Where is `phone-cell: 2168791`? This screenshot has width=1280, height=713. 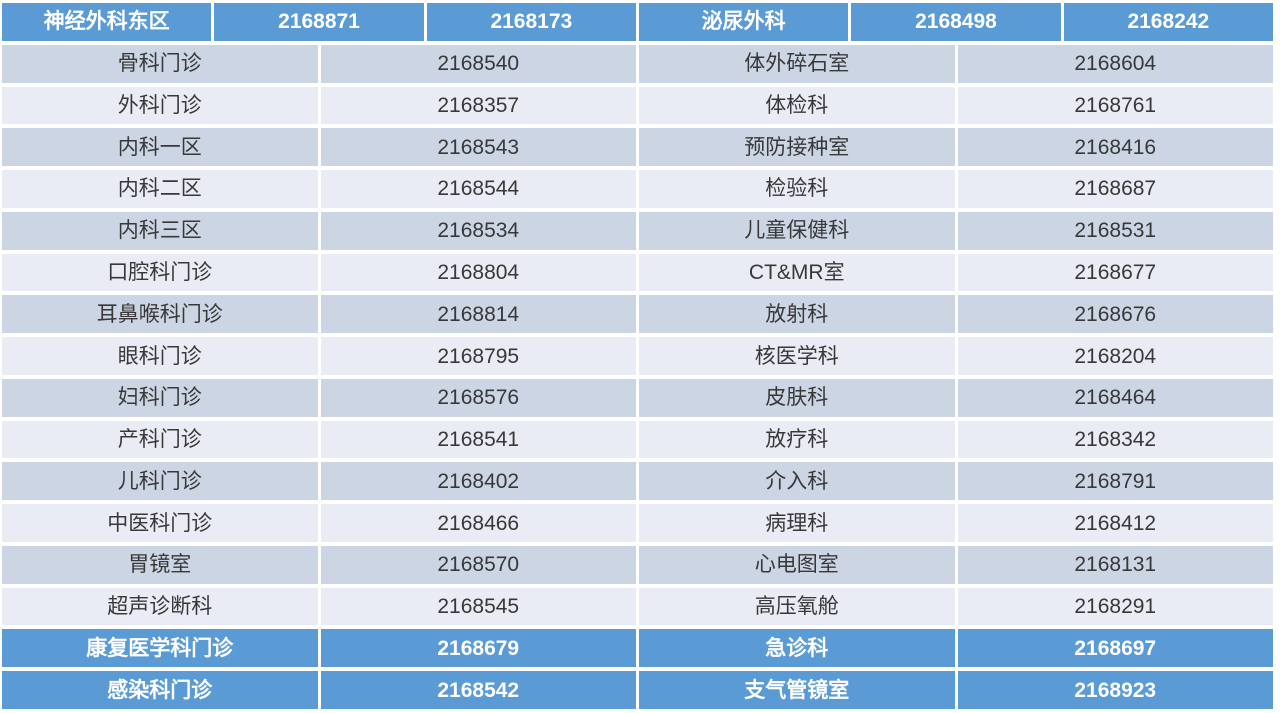 phone-cell: 2168791 is located at coordinates (1115, 481).